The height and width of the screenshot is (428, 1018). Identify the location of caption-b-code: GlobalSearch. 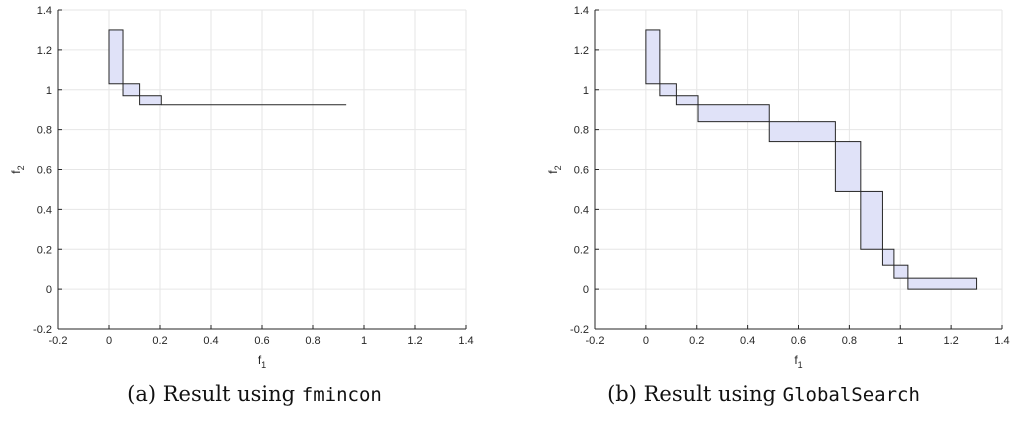
(851, 395).